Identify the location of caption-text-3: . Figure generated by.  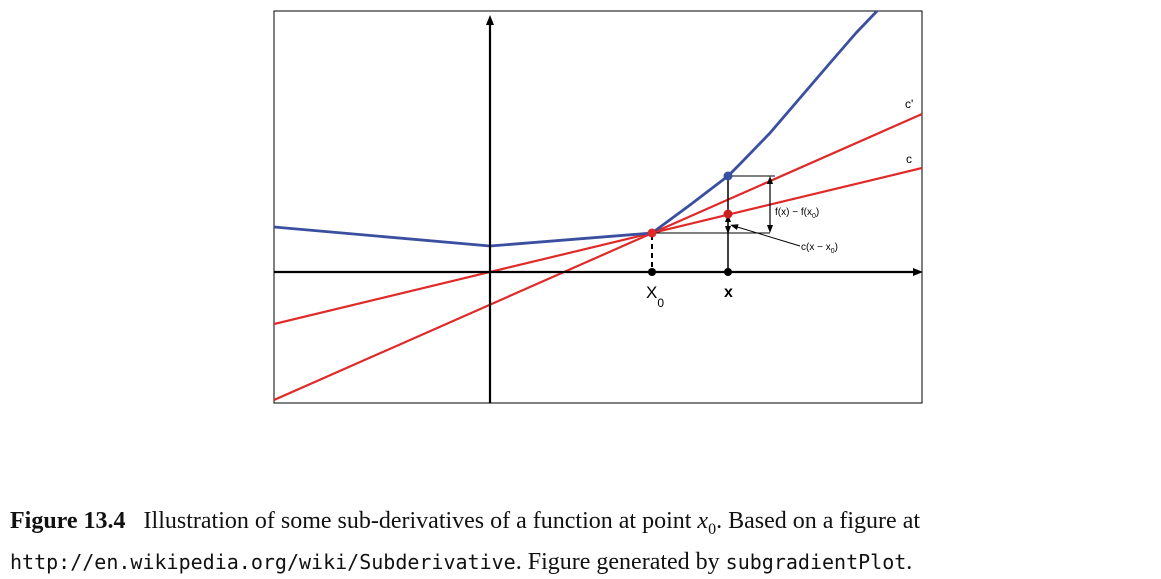
(620, 561).